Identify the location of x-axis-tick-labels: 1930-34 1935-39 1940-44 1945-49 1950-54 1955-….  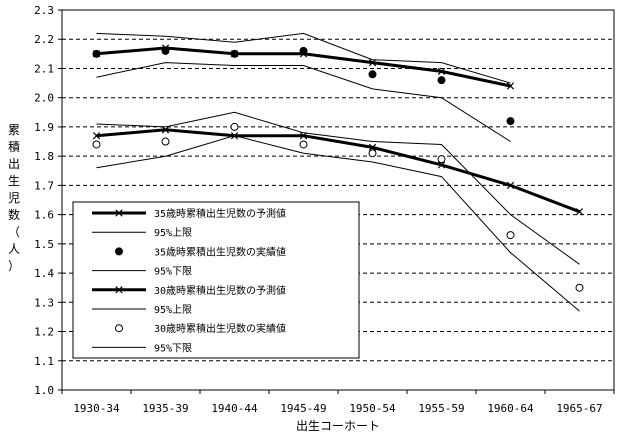
(338, 402).